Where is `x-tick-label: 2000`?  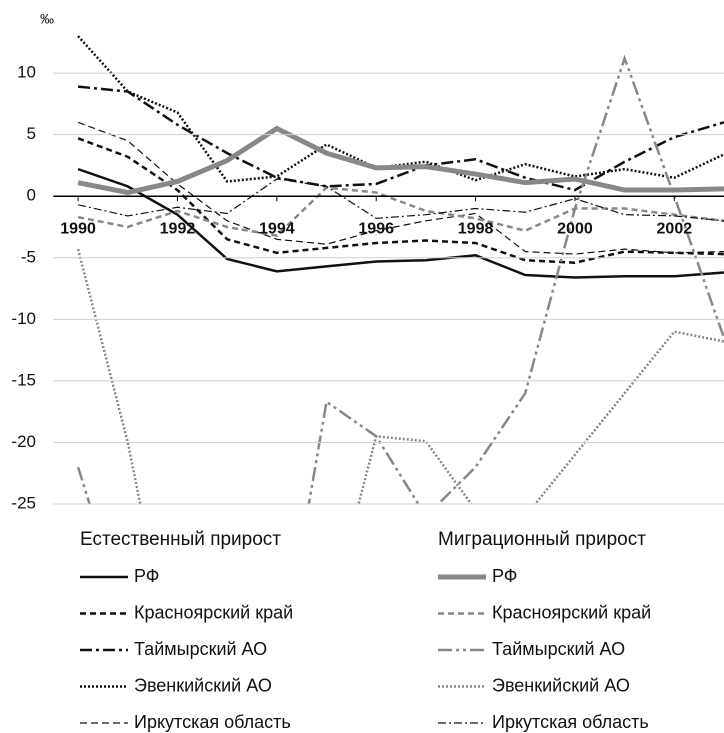
x-tick-label: 2000 is located at coordinates (575, 228).